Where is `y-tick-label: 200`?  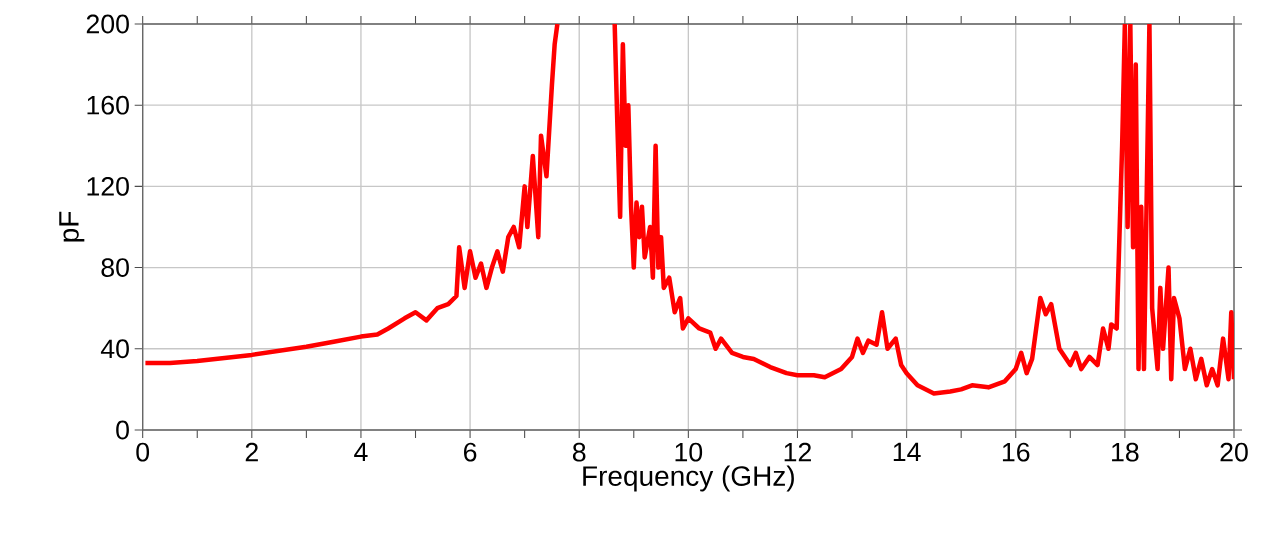
y-tick-label: 200 is located at coordinates (107, 24).